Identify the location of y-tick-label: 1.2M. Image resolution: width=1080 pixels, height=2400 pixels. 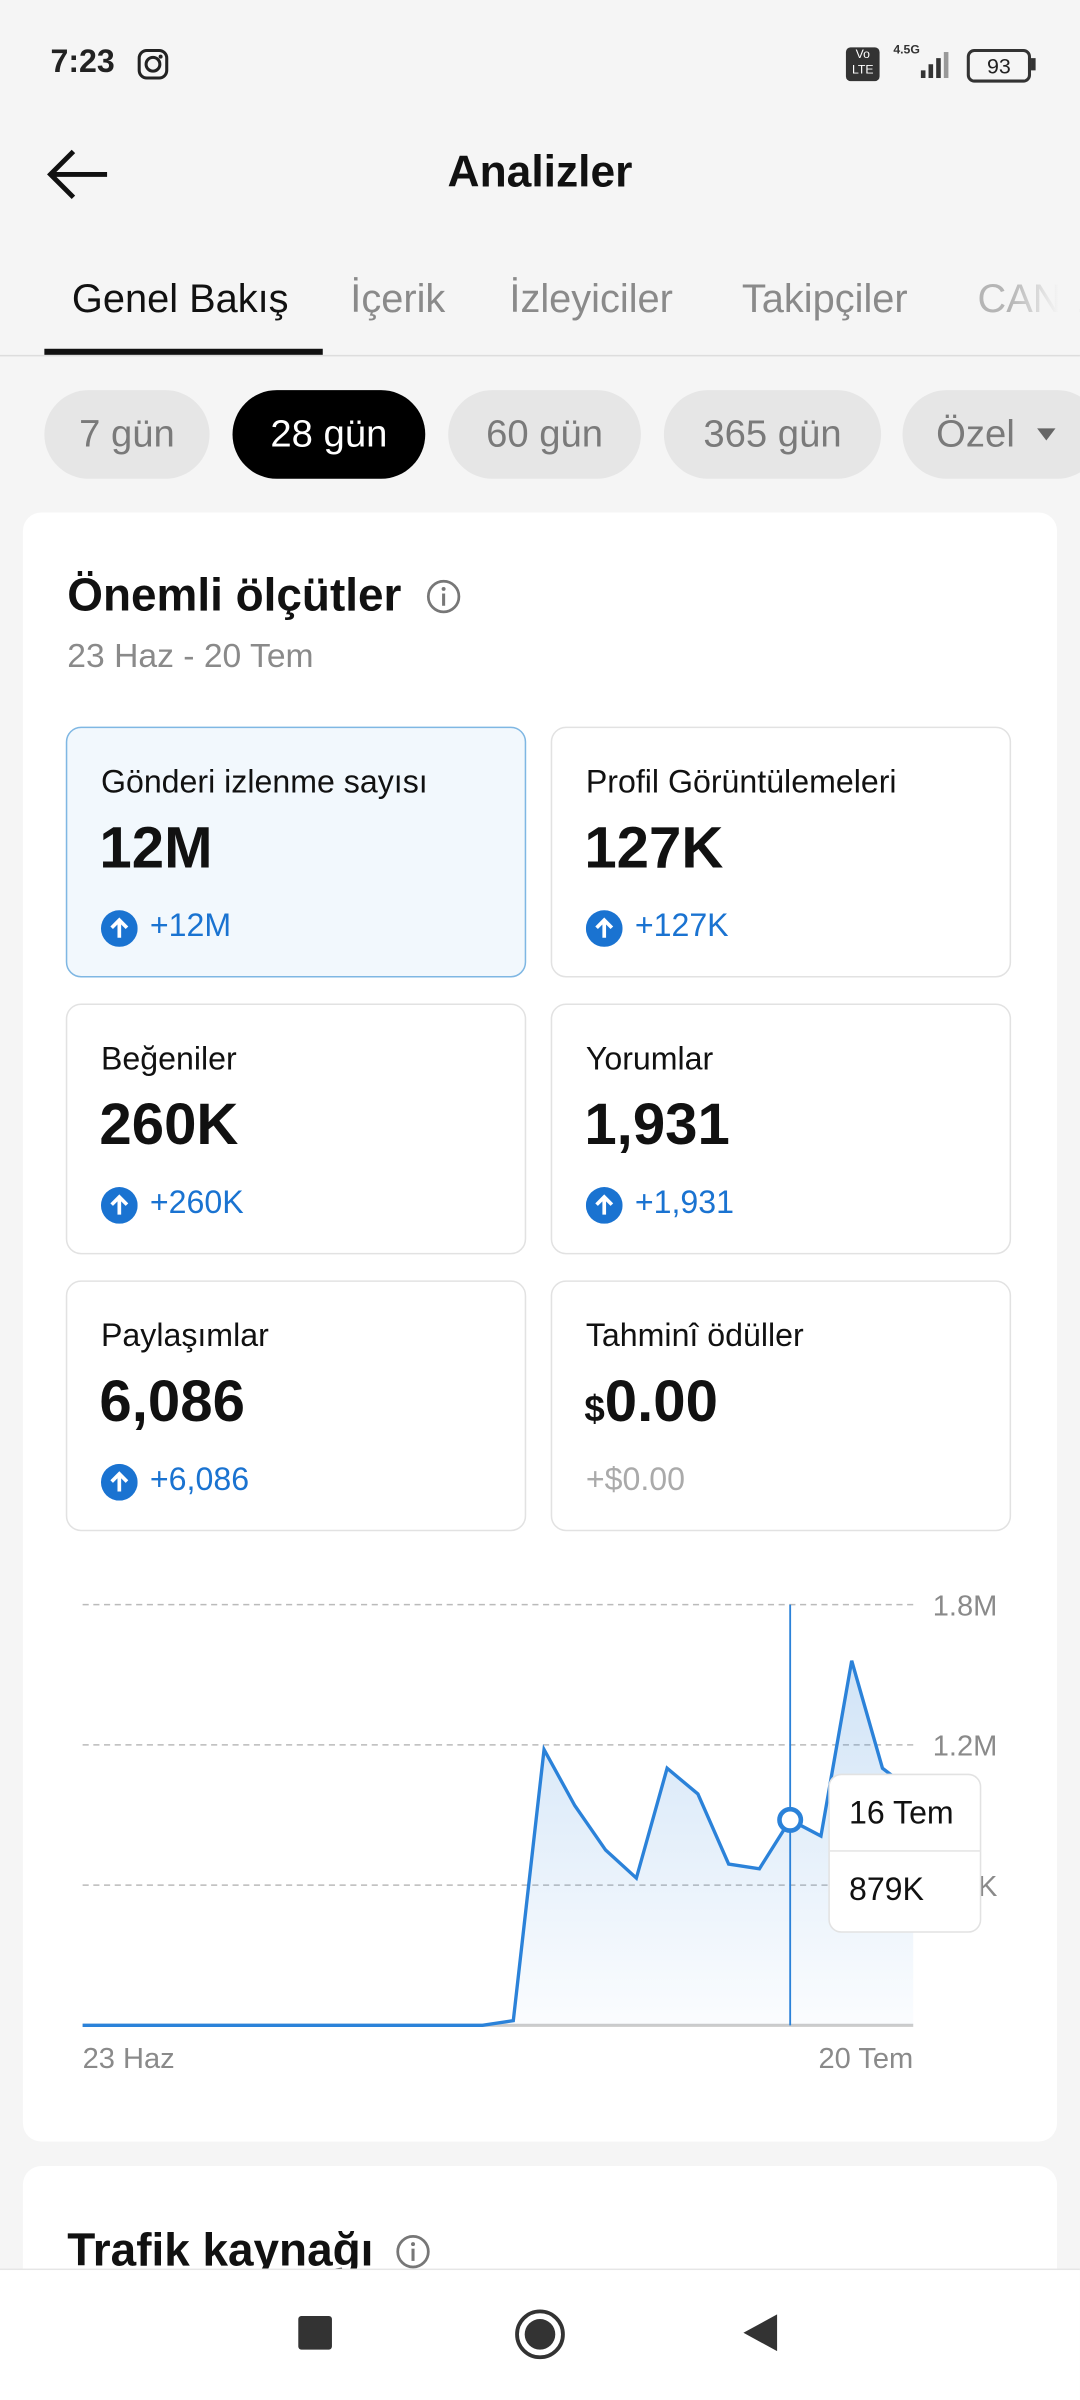
(965, 1747).